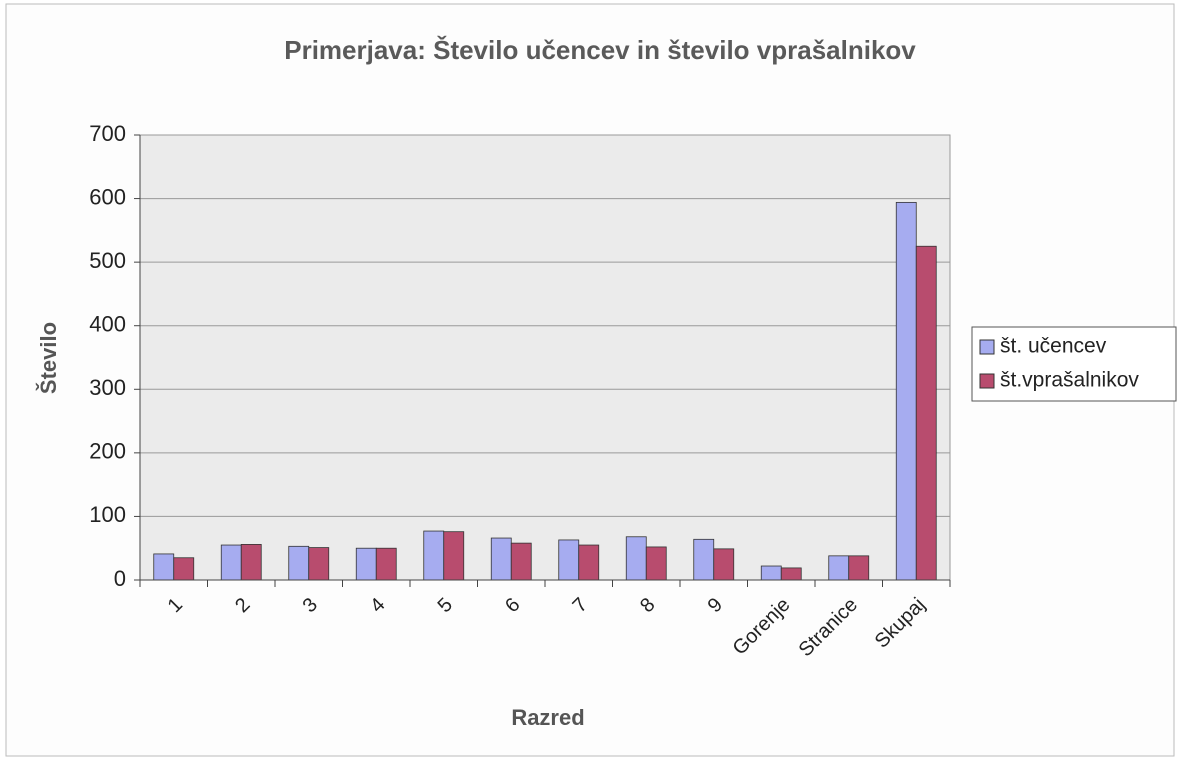 The width and height of the screenshot is (1179, 761). Describe the element at coordinates (48, 358) in the screenshot. I see `y-axis-title: Število` at that location.